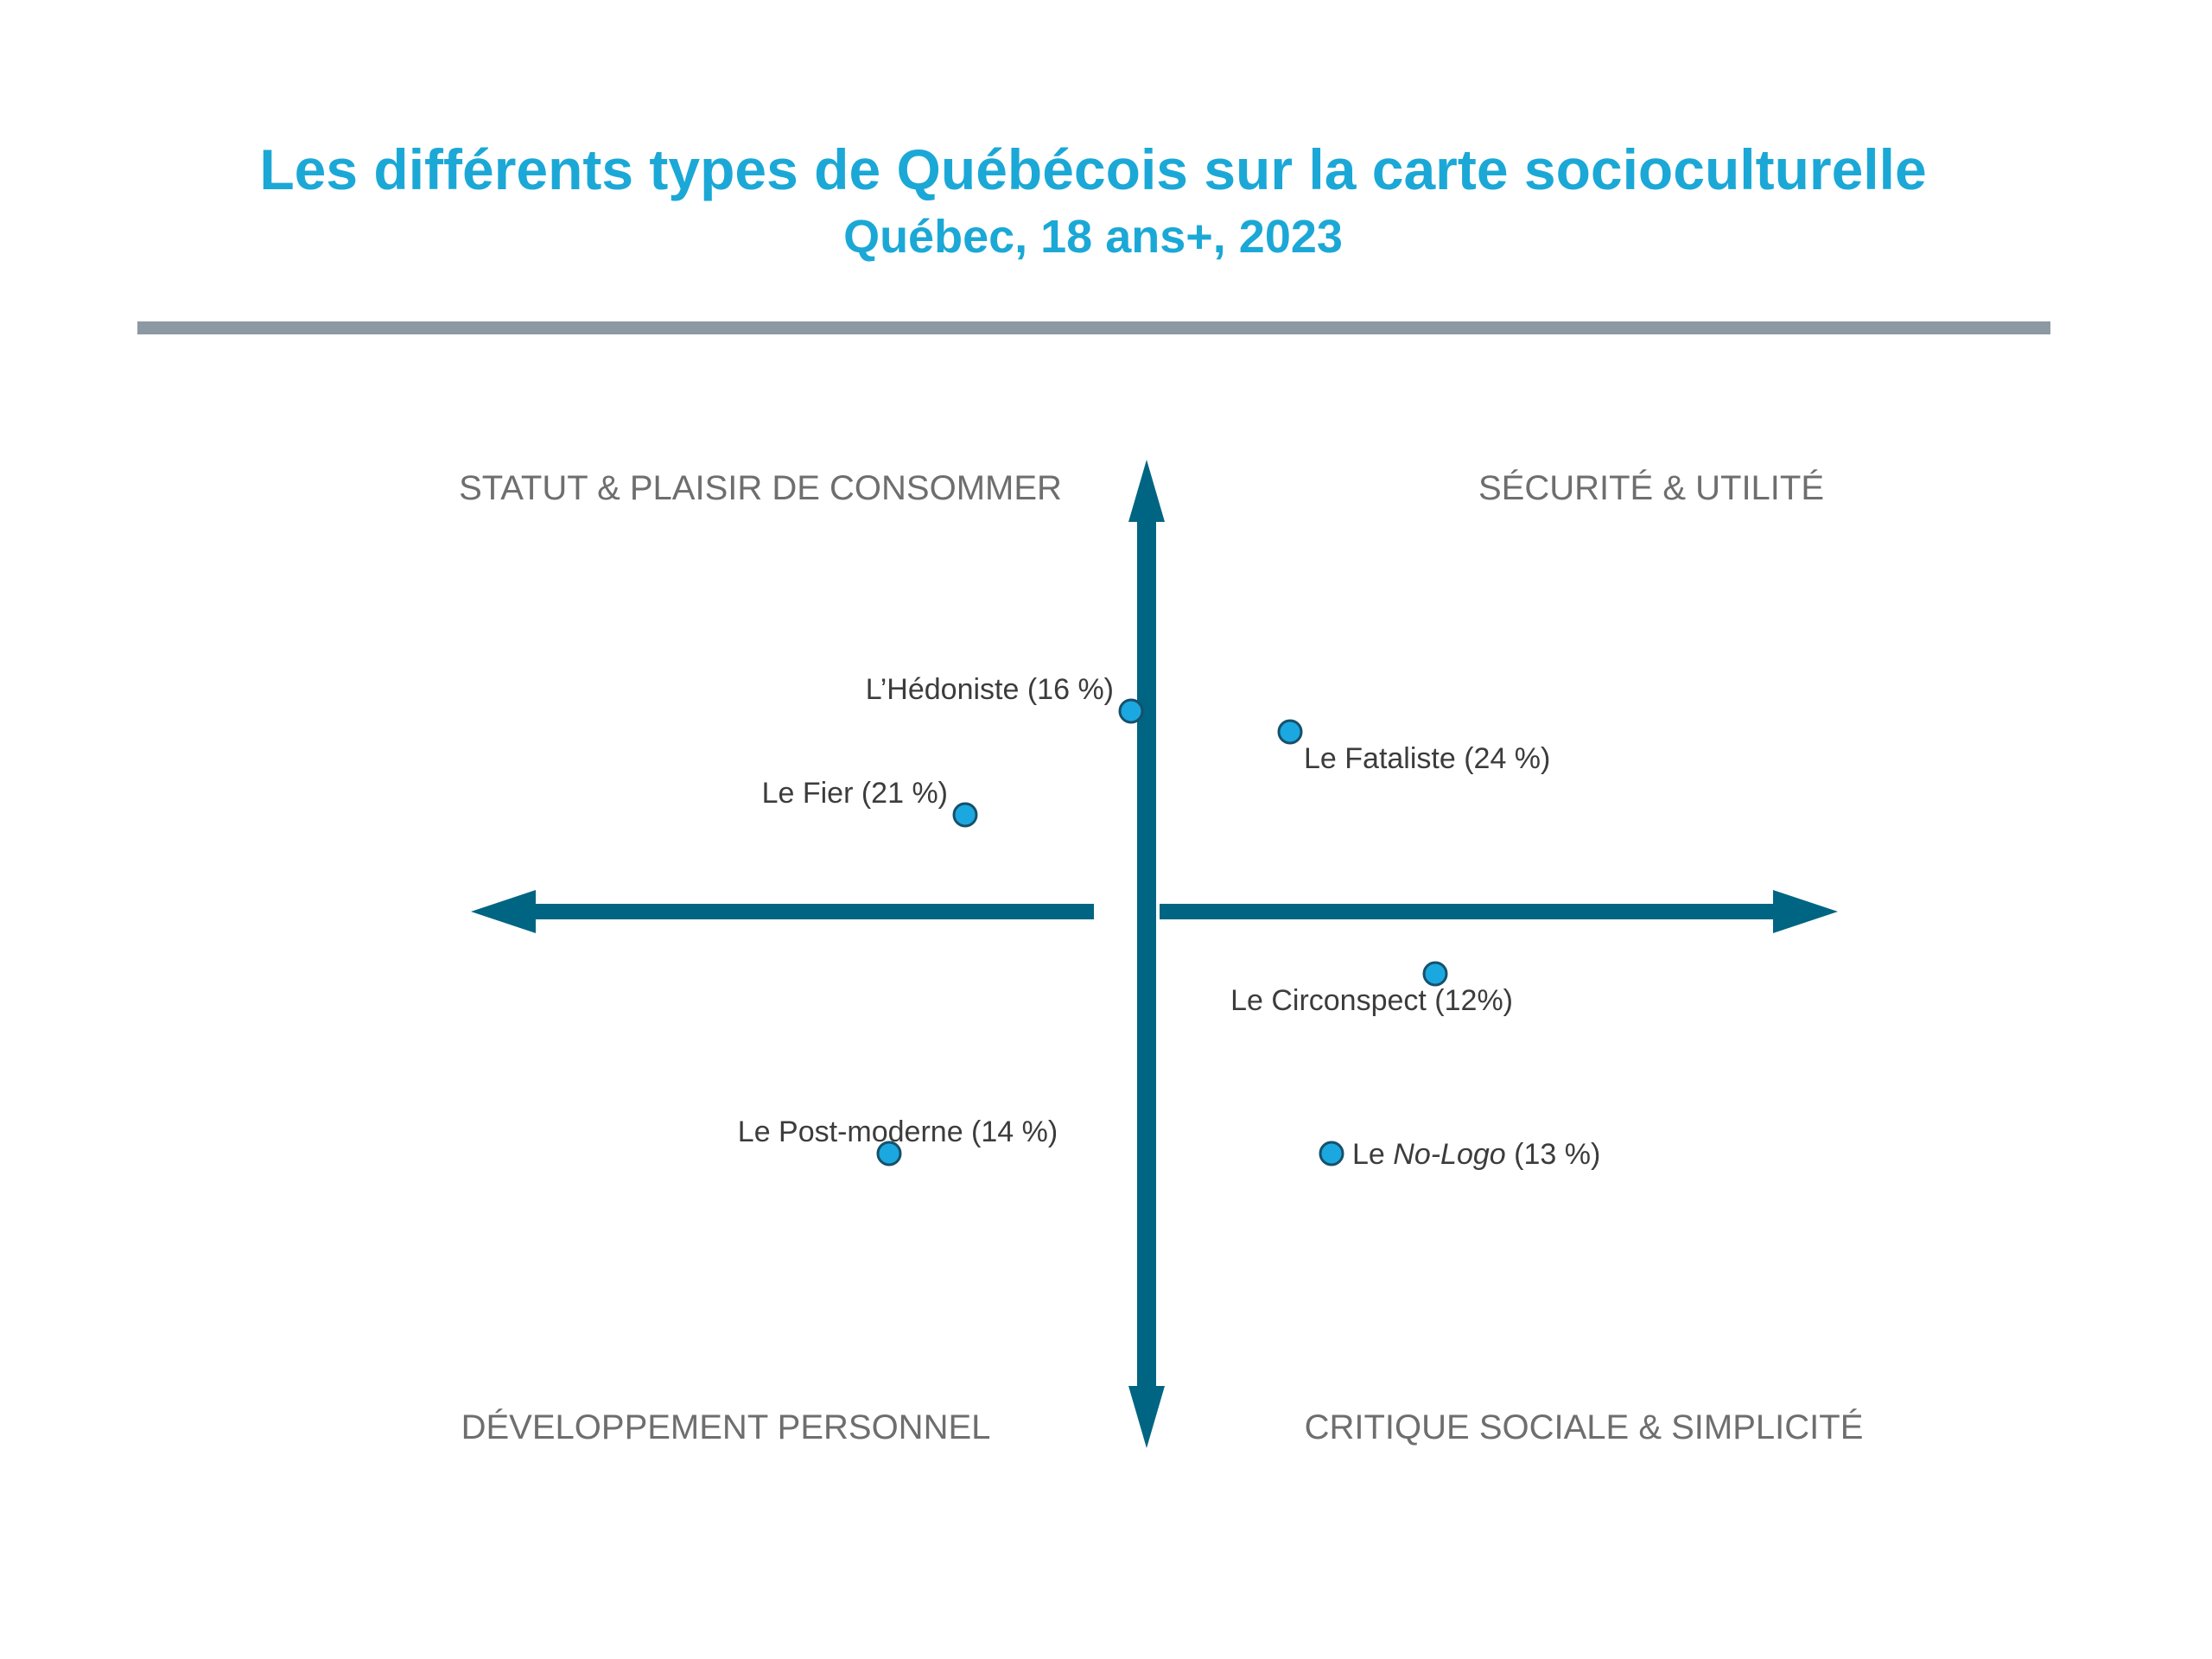 Image resolution: width=2212 pixels, height=1659 pixels. I want to click on map-point-label: Le Post-moderne (14 %), so click(898, 1132).